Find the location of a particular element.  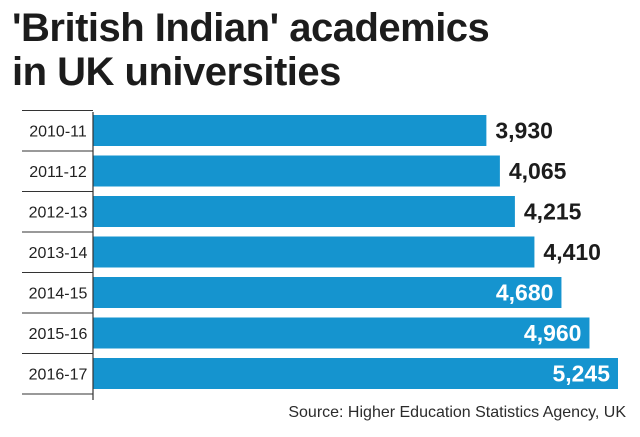

category-tick-label: 2012-13 is located at coordinates (58, 213).